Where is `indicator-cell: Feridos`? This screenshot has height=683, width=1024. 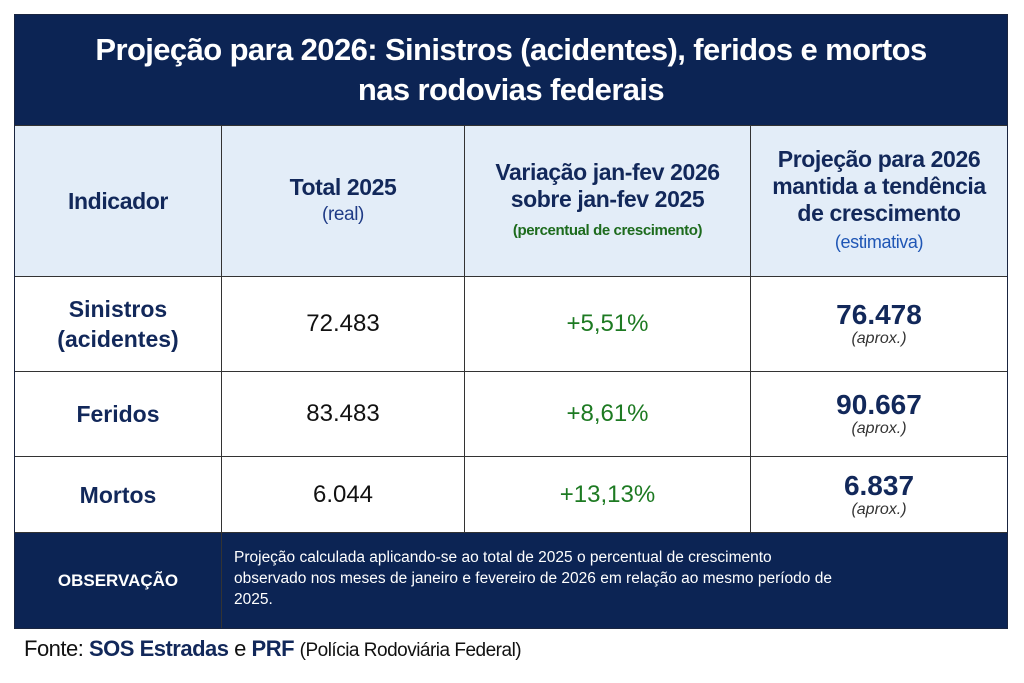
indicator-cell: Feridos is located at coordinates (118, 414).